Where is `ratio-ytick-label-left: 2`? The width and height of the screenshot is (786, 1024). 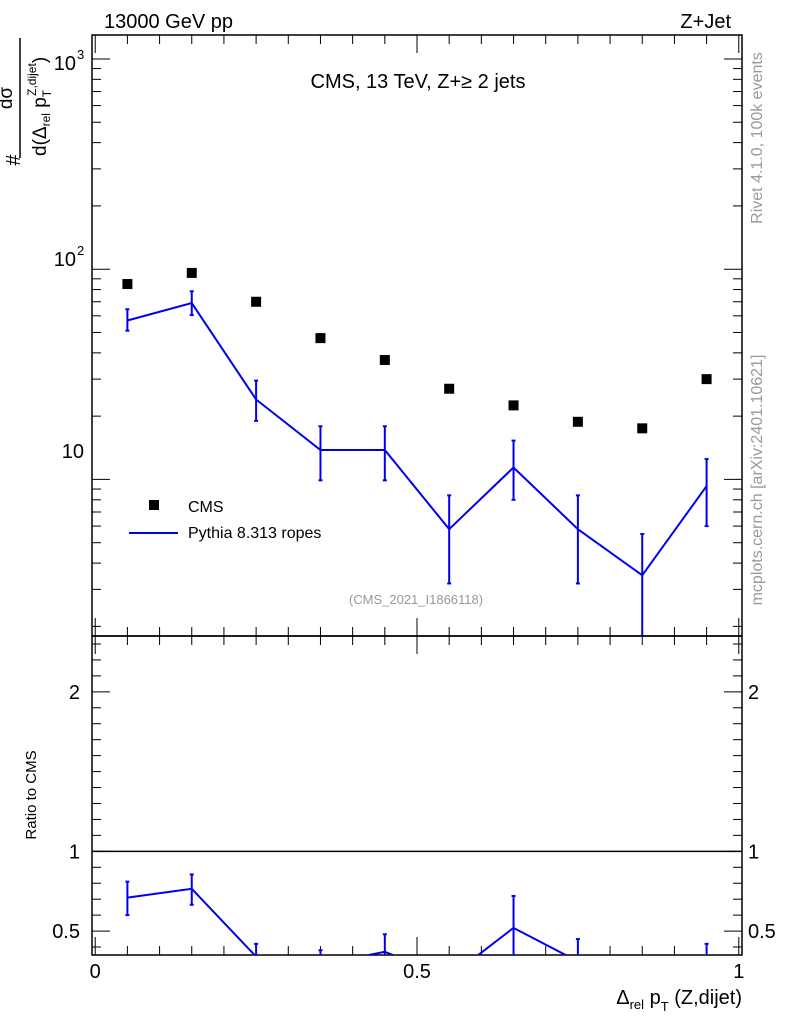 ratio-ytick-label-left: 2 is located at coordinates (74, 693).